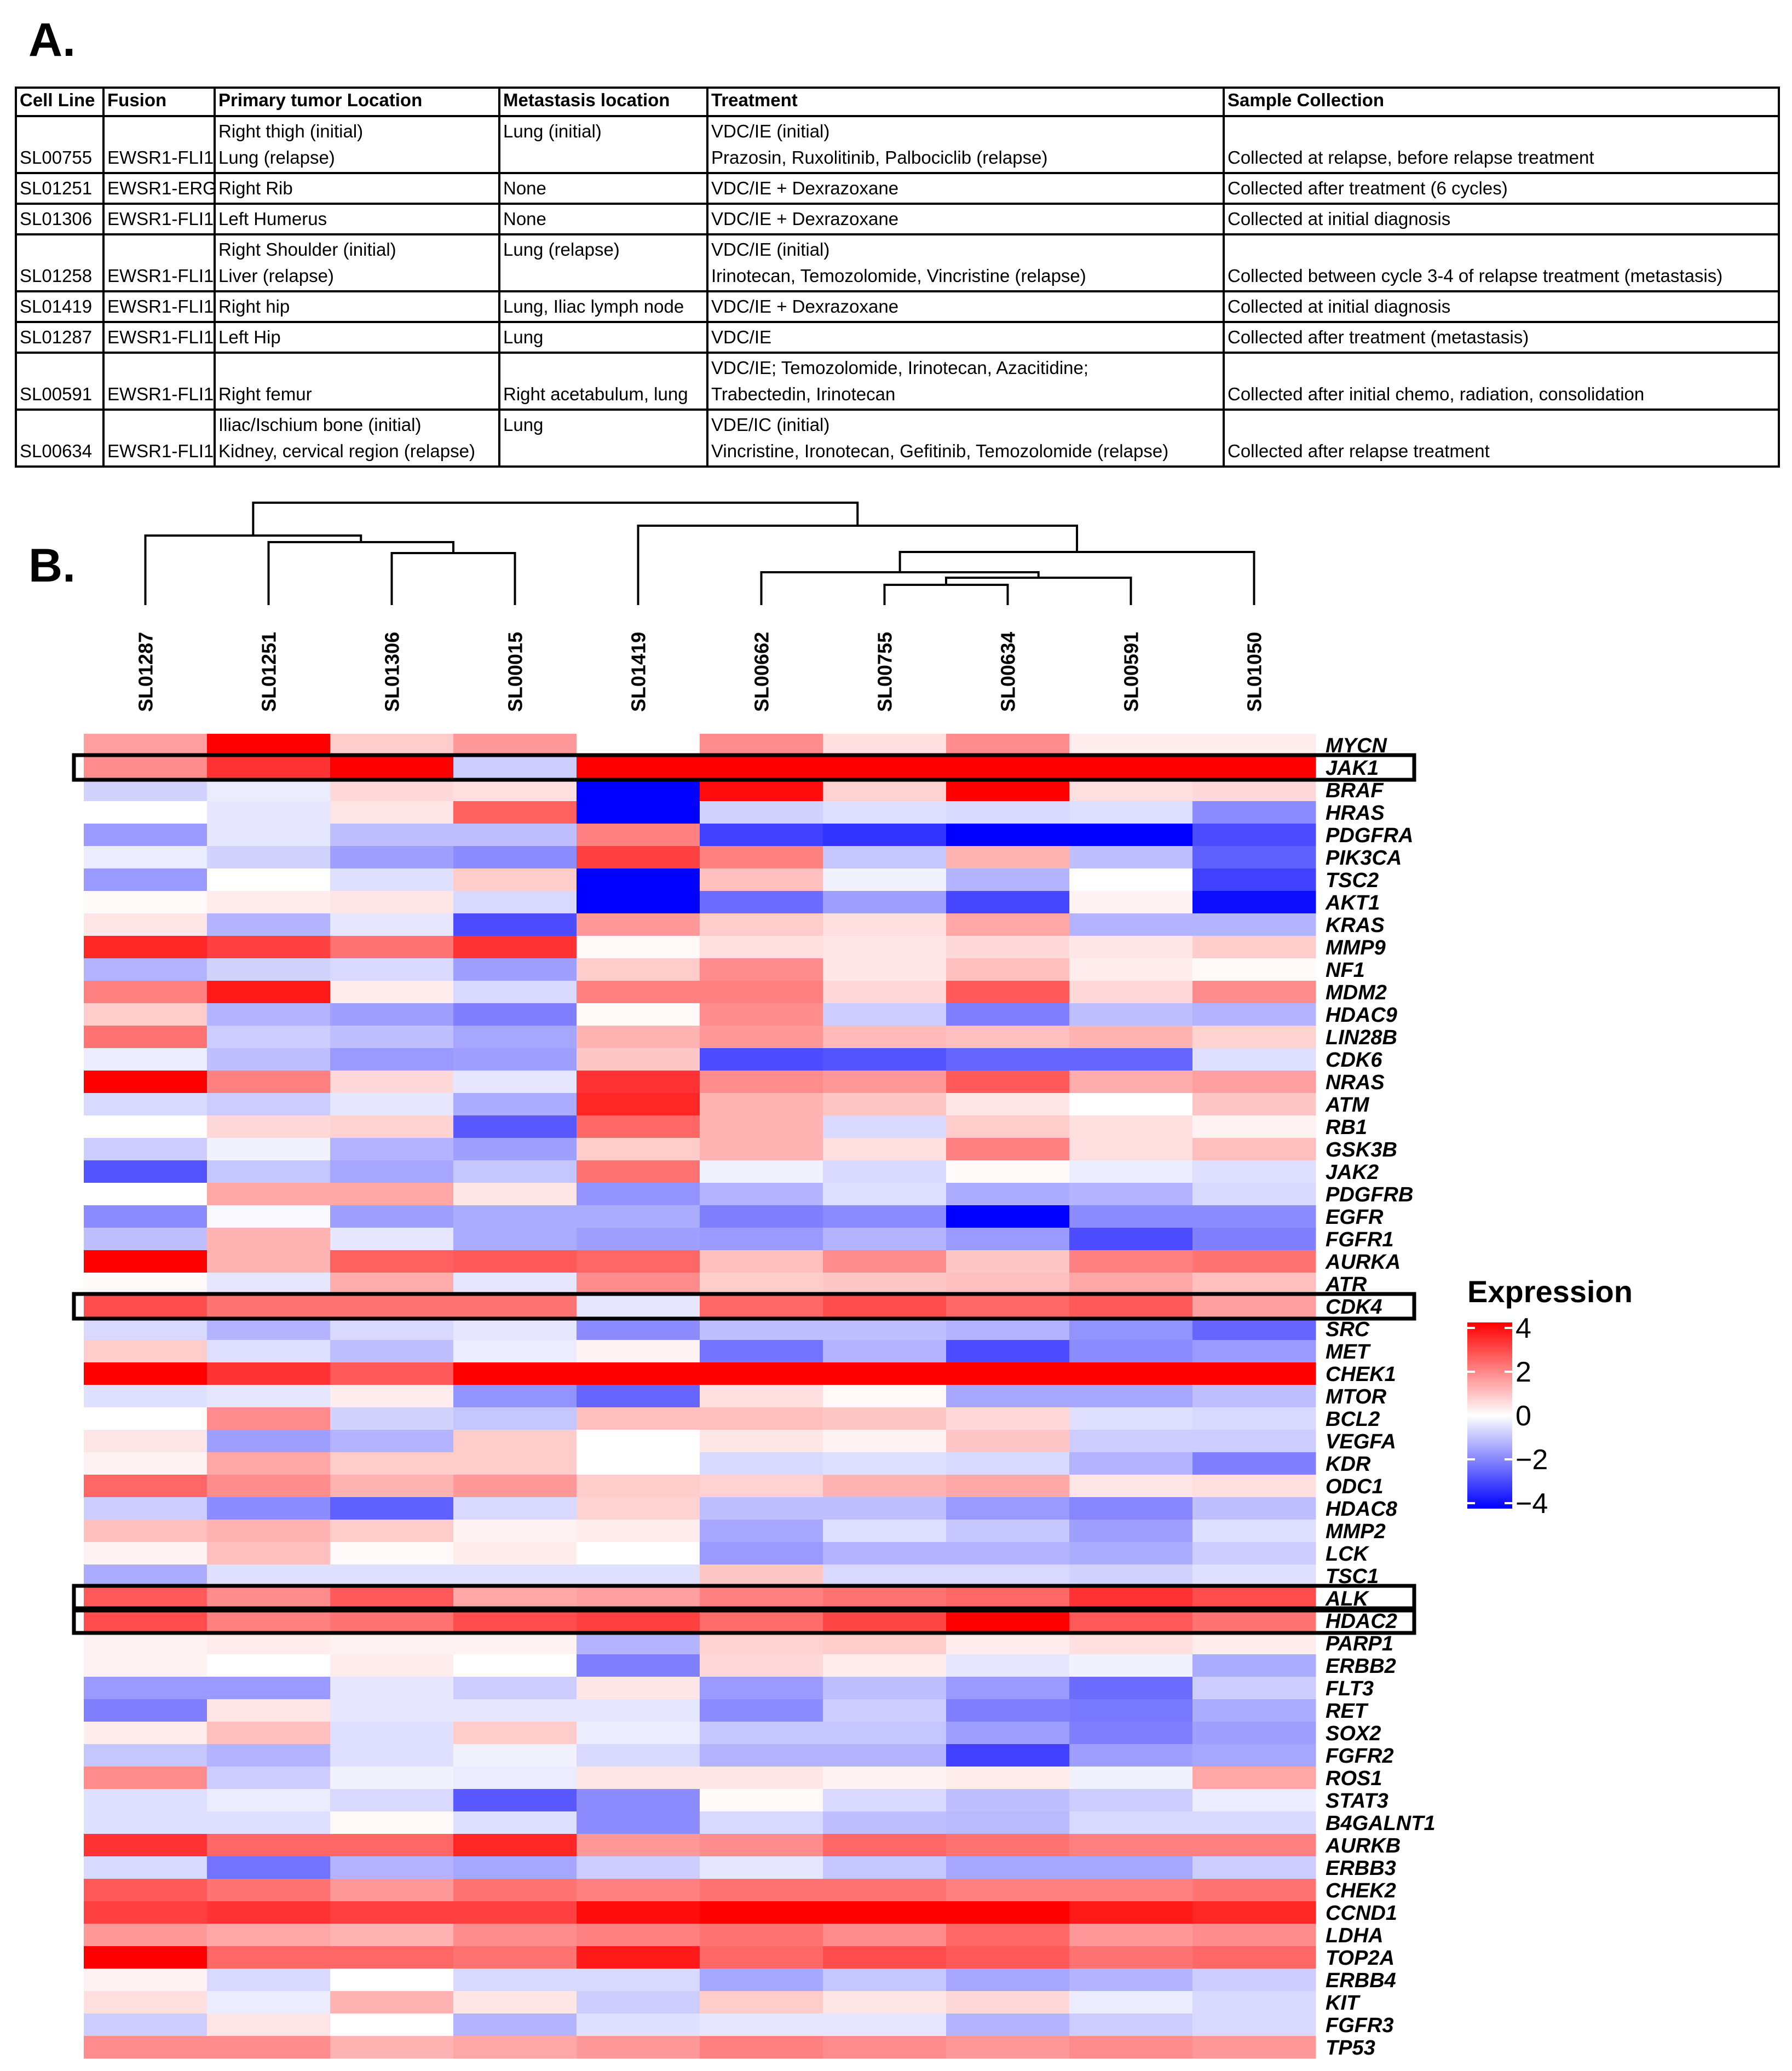  Describe the element at coordinates (1361, 1621) in the screenshot. I see `row-label: HDAC2` at that location.